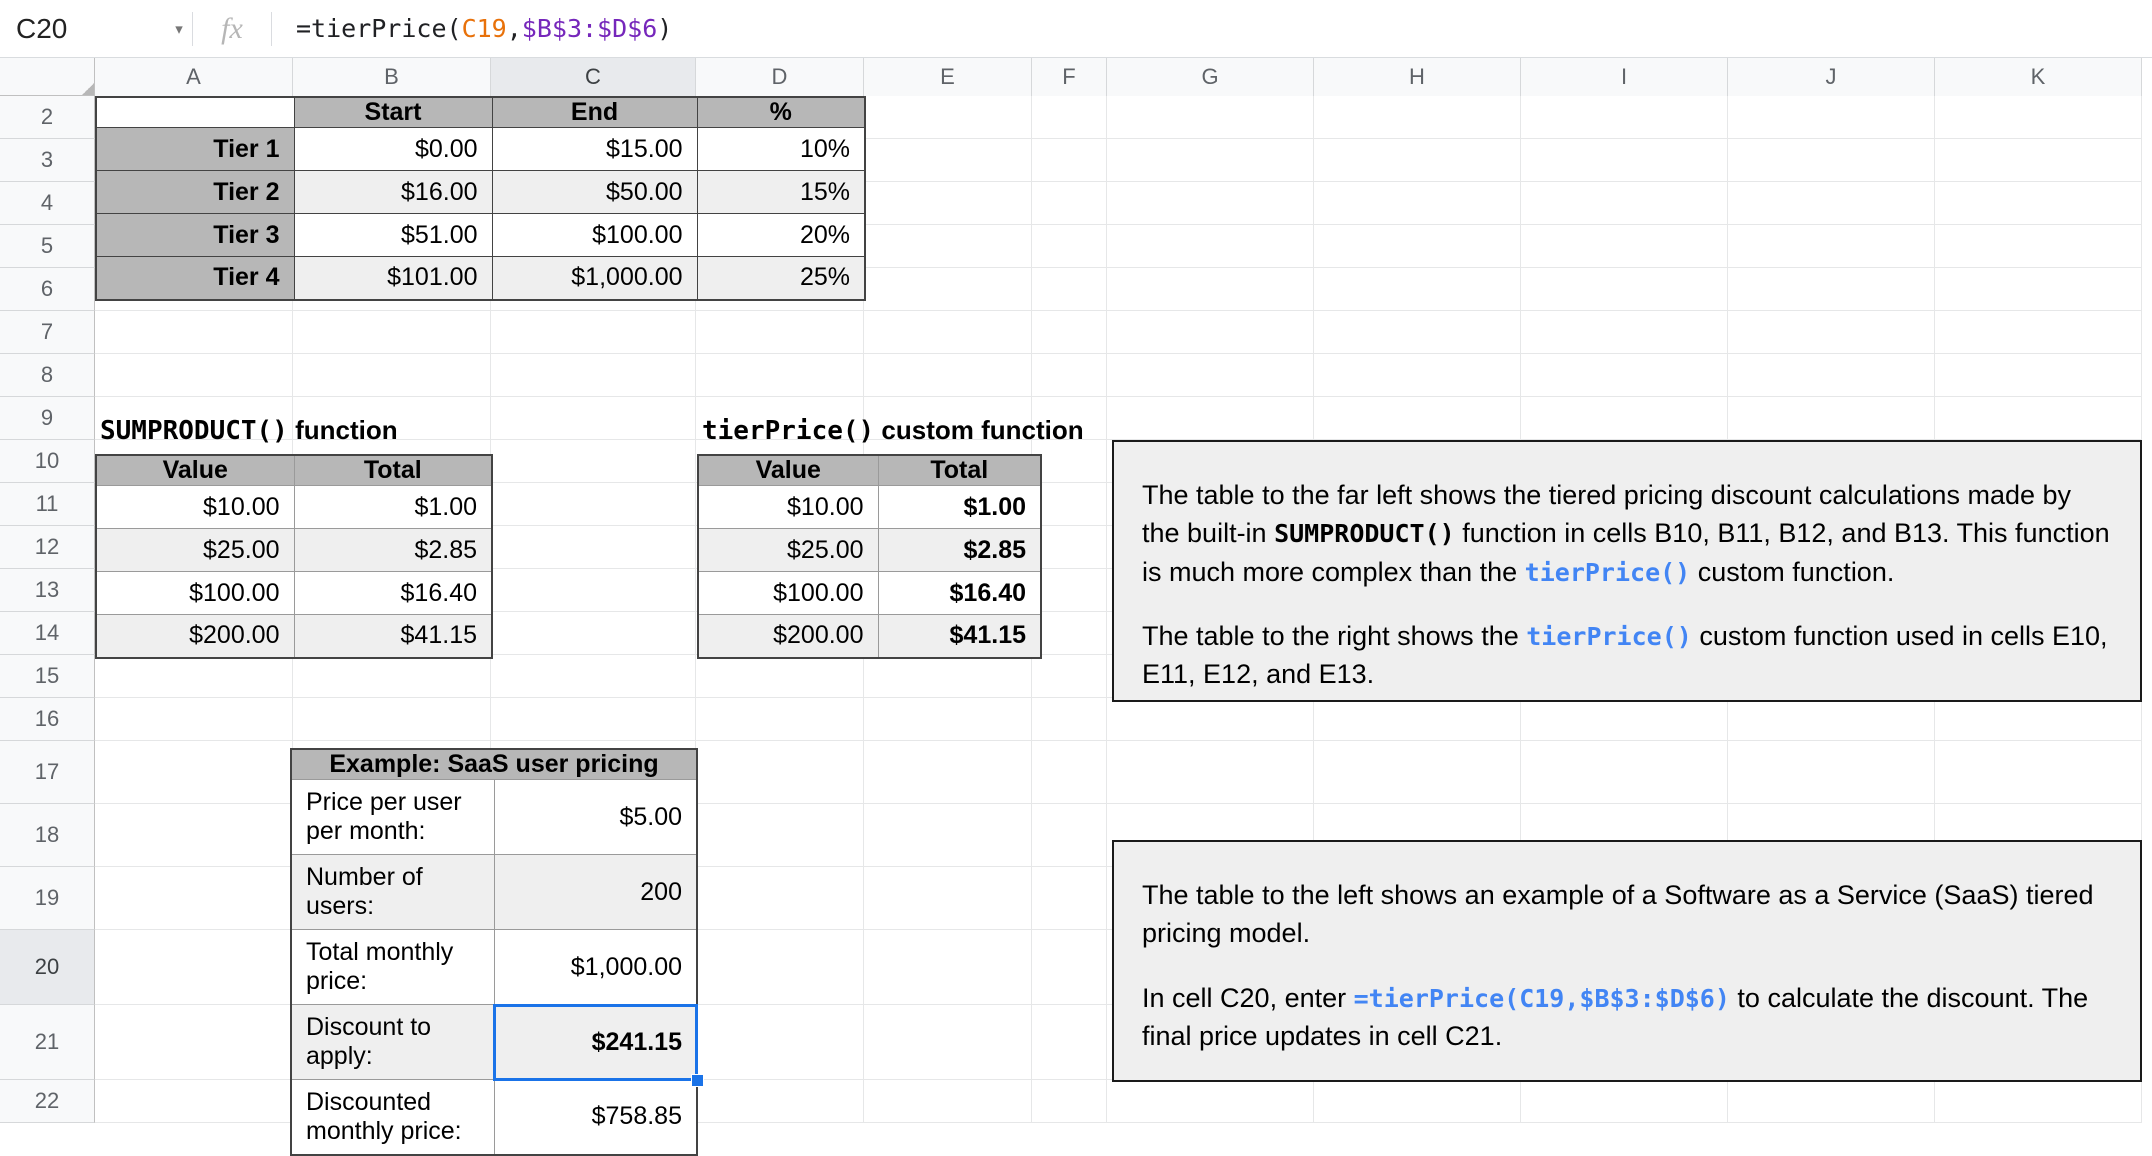  What do you see at coordinates (47, 1101) in the screenshot?
I see `row-header-22: 22` at bounding box center [47, 1101].